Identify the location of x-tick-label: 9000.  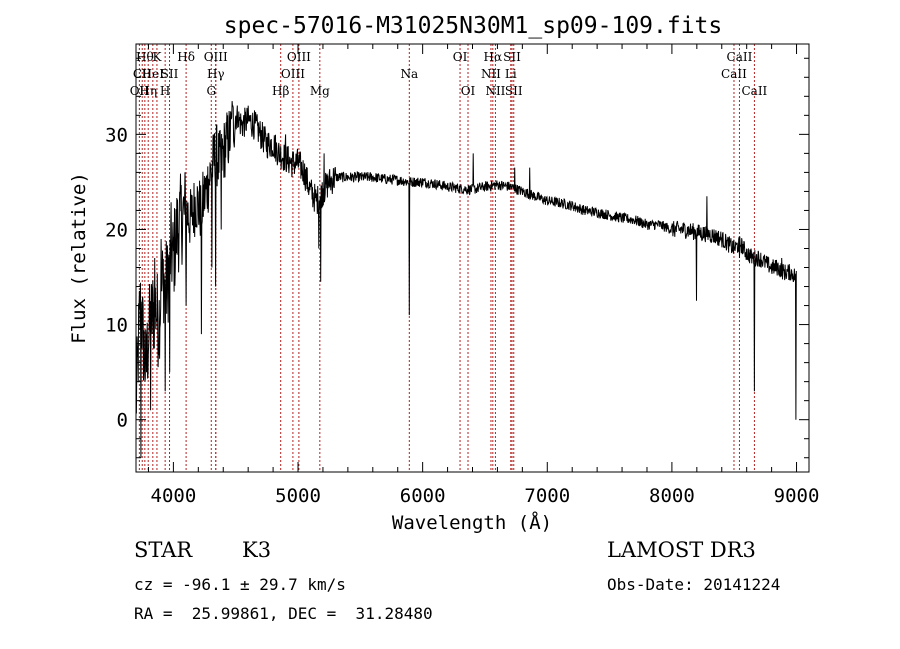
(797, 496).